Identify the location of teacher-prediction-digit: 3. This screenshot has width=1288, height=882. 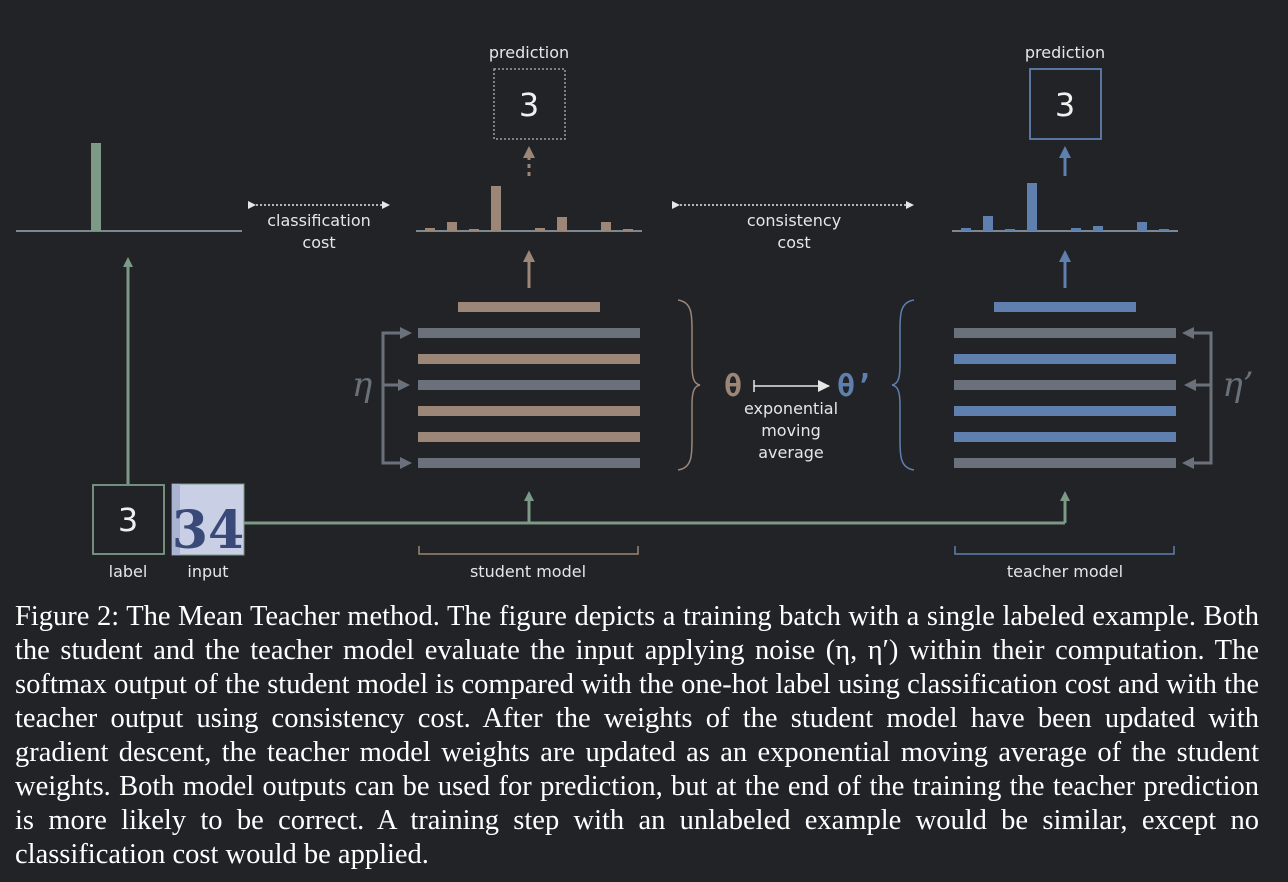
(1065, 105).